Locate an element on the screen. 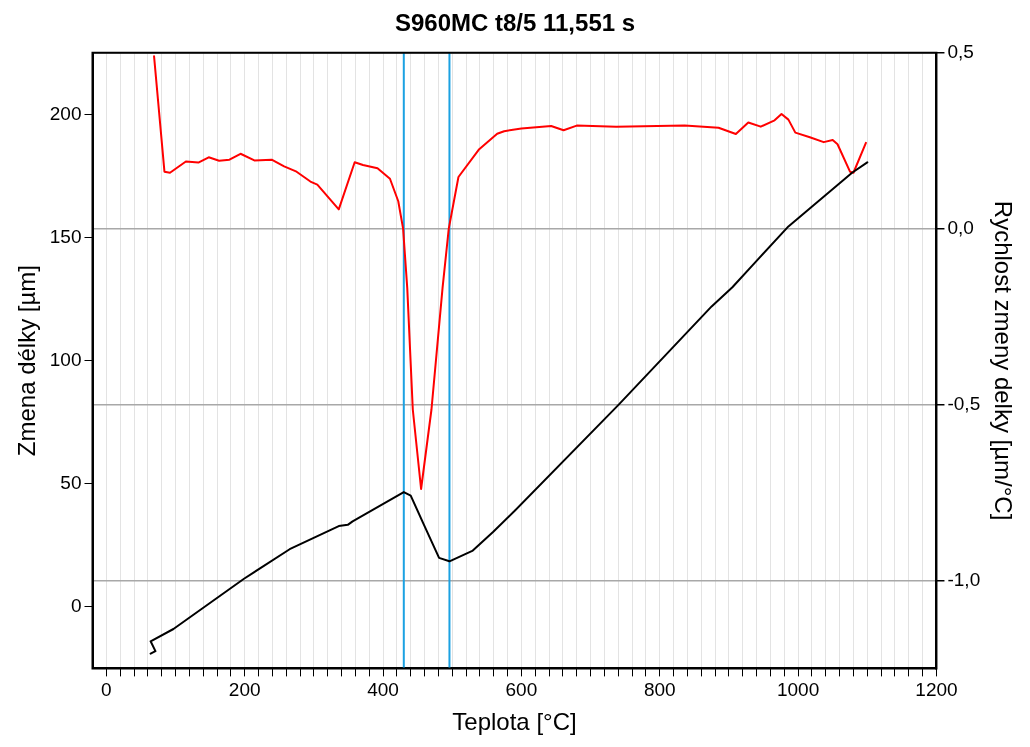 Image resolution: width=1030 pixels, height=747 pixels. x-axis-title: Teplota [°C] is located at coordinates (514, 722).